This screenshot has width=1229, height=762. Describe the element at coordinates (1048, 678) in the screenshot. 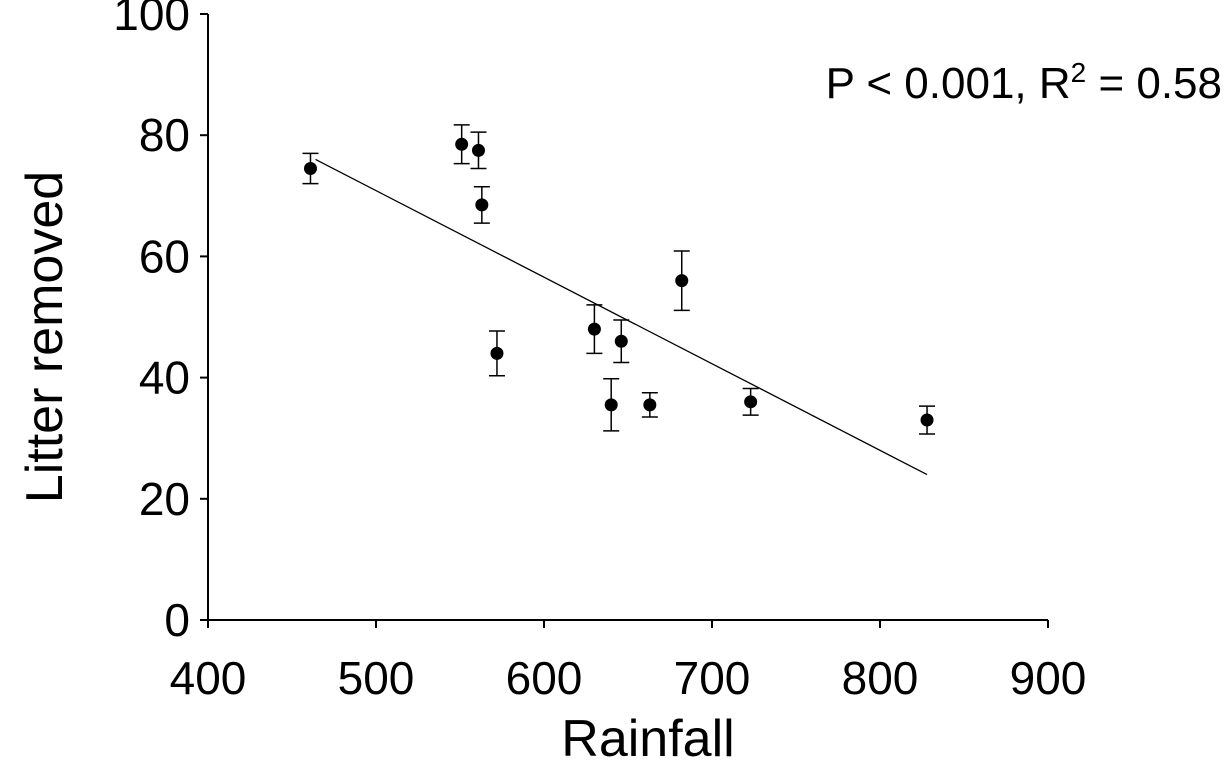

I see `x-tick-label: 900` at that location.